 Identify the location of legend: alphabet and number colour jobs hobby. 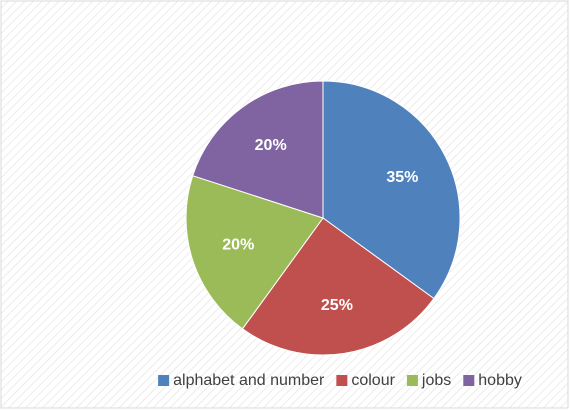
(340, 380).